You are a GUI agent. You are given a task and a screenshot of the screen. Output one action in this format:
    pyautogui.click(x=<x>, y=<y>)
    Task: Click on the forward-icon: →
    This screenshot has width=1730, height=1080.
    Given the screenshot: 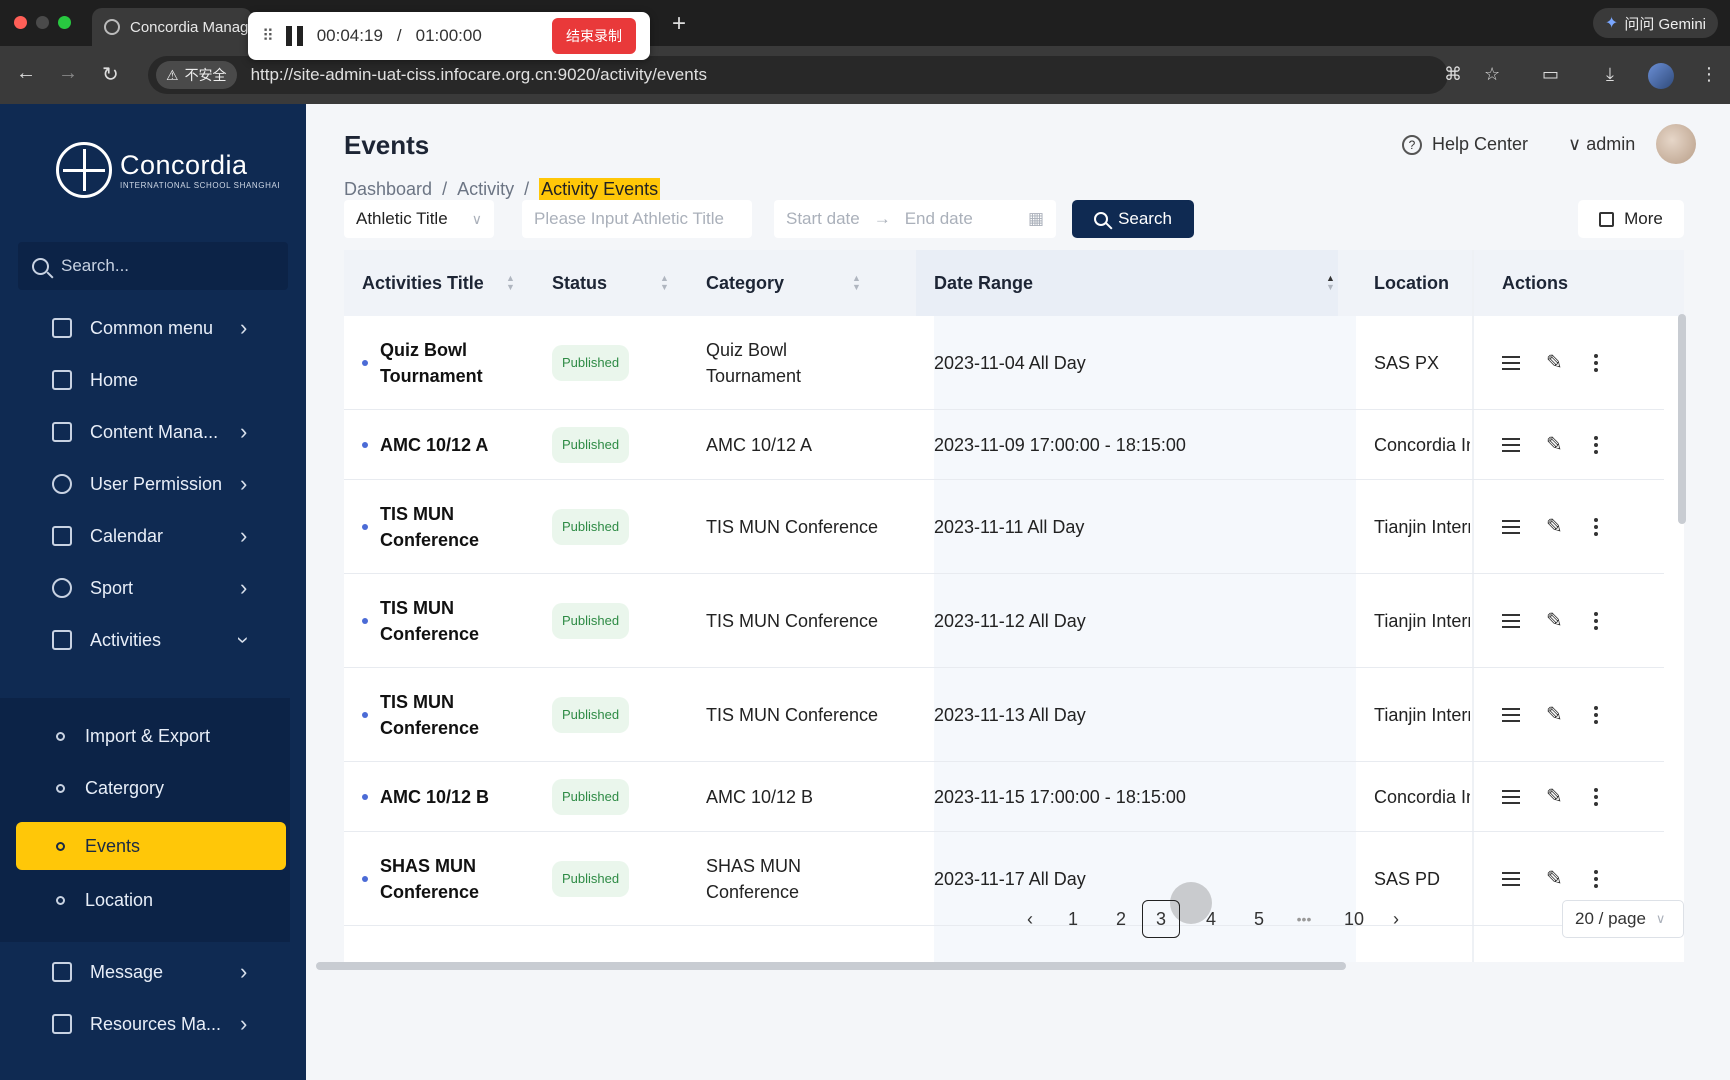 What is the action you would take?
    pyautogui.click(x=68, y=73)
    